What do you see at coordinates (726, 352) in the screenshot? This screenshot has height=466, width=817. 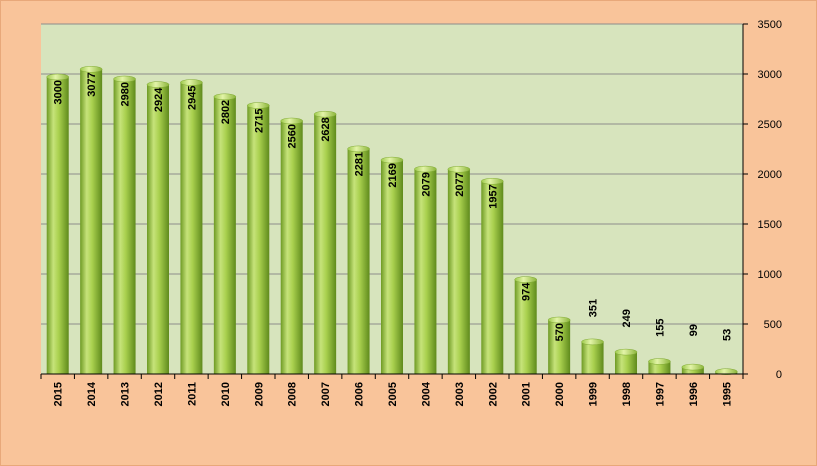 I see `bar-group: 53` at bounding box center [726, 352].